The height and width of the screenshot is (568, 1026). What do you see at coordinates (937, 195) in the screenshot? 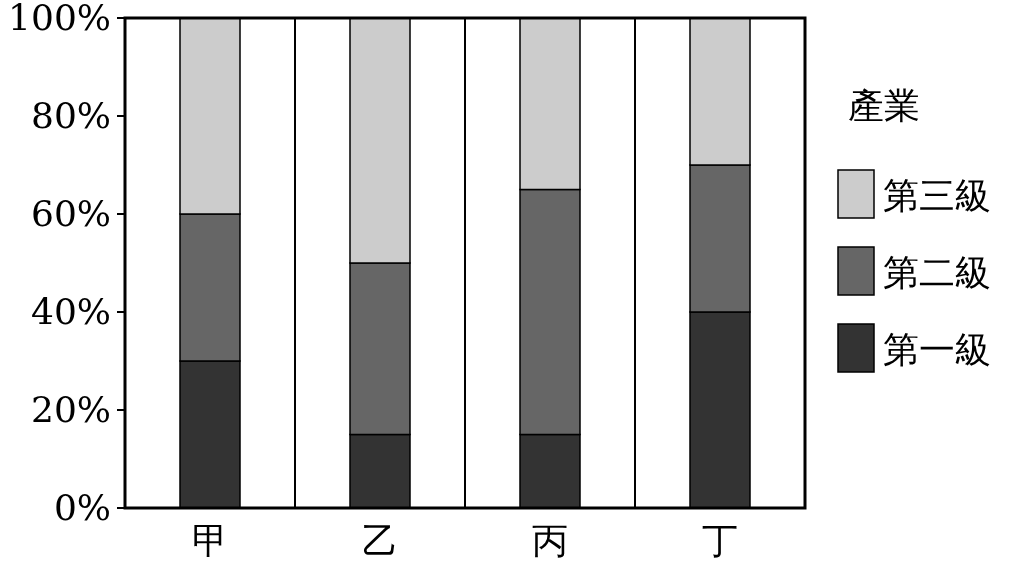
I see `legend-label: 第三級` at bounding box center [937, 195].